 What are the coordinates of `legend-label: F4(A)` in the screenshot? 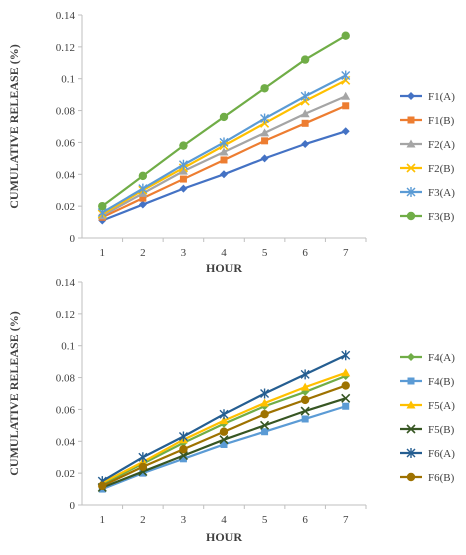 It's located at (441, 358).